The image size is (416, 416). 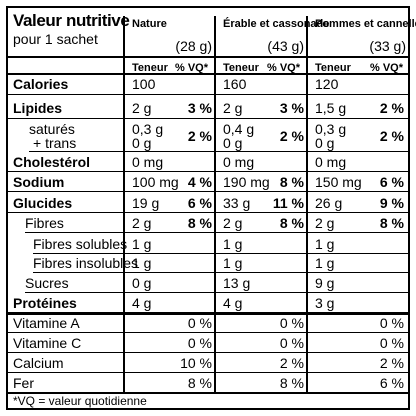 What do you see at coordinates (146, 203) in the screenshot?
I see `cell-amount: 19 g` at bounding box center [146, 203].